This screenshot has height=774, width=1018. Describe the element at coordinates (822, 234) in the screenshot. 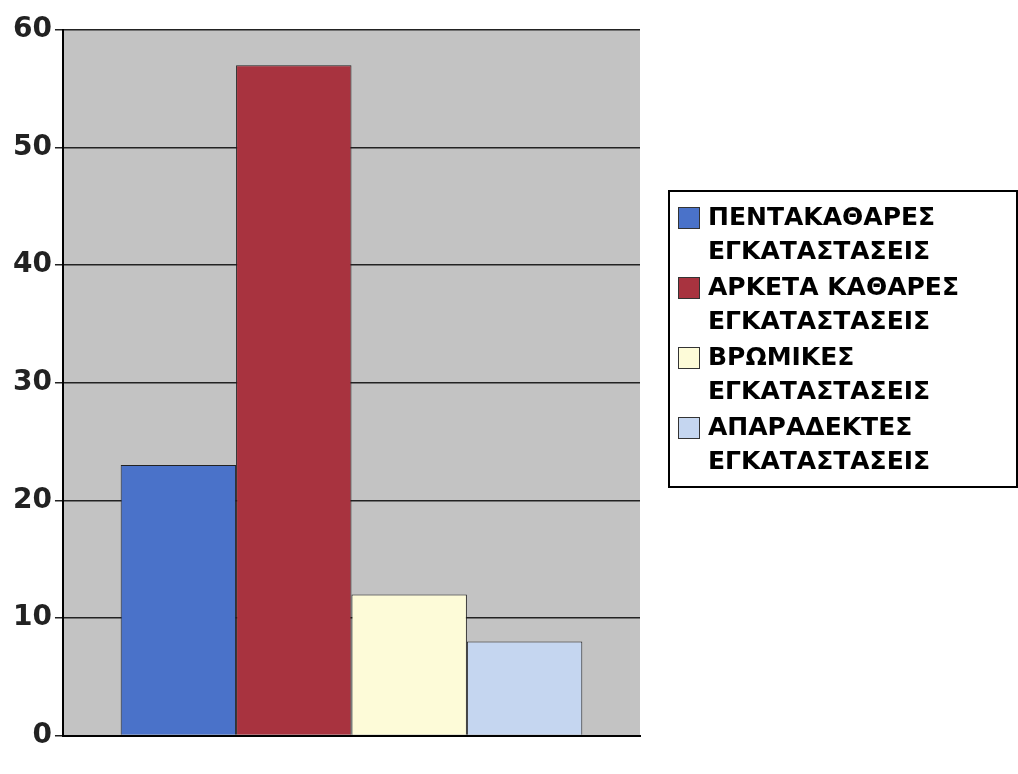

I see `legend-label: ΠΕΝΤΑΚΑΘΑΡΕΣ ΕΓΚΑΤΑΣΤΑΣΕΙΣ` at that location.